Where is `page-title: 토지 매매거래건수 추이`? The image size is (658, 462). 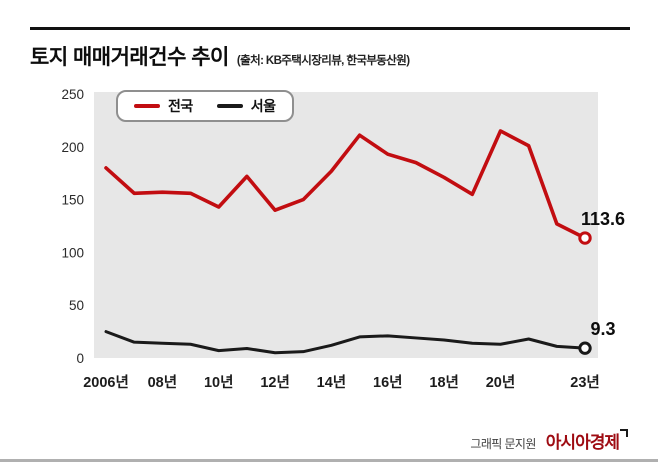
page-title: 토지 매매거래건수 추이 is located at coordinates (129, 57).